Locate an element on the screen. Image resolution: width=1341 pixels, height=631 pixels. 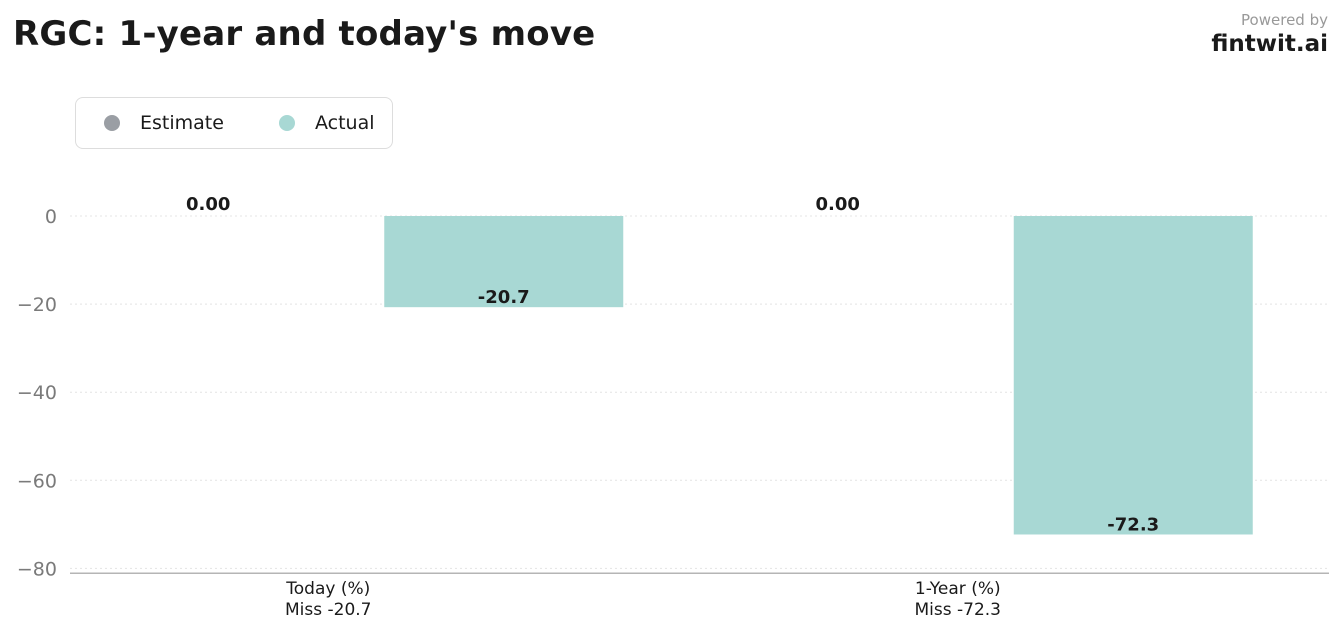
legend-item-actual: Actual is located at coordinates (327, 123).